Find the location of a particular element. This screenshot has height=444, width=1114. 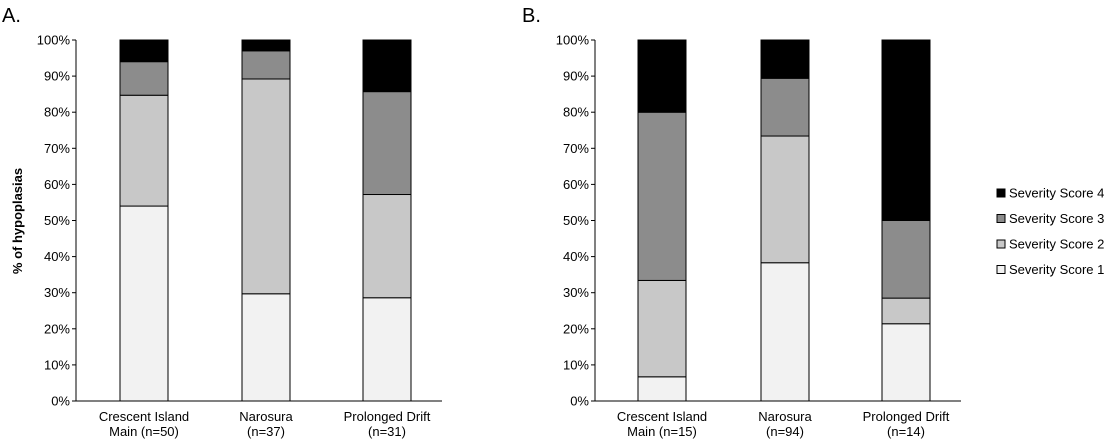

x-category-label: (n=14) is located at coordinates (906, 431).